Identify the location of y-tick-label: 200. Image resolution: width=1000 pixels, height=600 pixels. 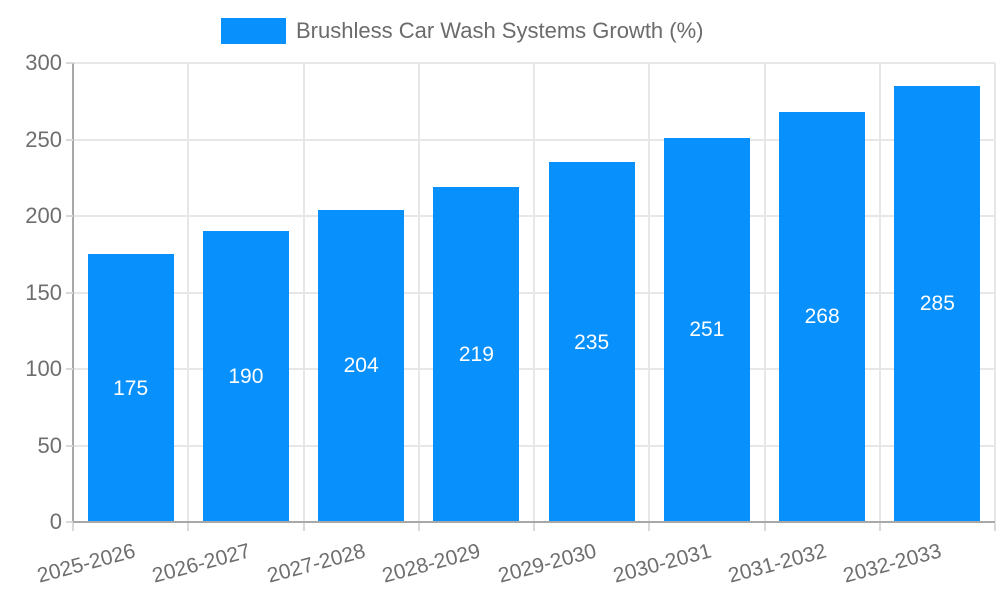
(43, 215).